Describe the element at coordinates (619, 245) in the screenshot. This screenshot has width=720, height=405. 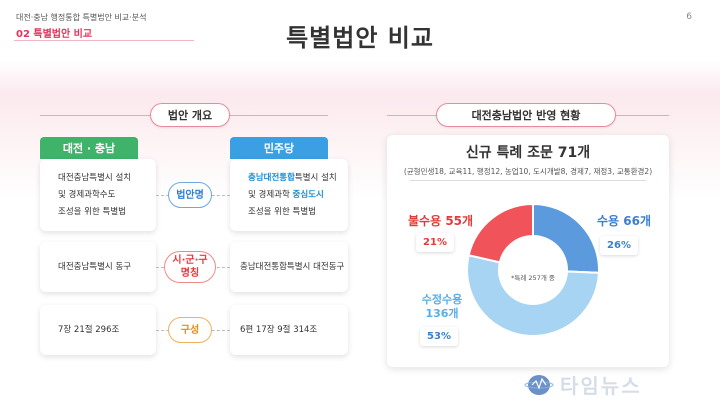
I see `accept-percent: 26%` at that location.